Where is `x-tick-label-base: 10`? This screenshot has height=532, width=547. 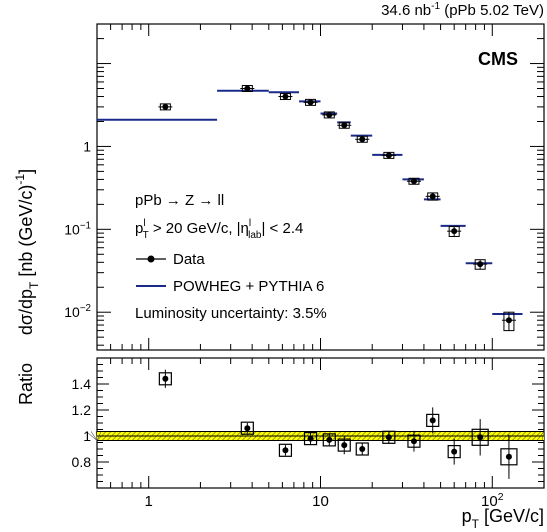 x-tick-label-base: 10 is located at coordinates (489, 501).